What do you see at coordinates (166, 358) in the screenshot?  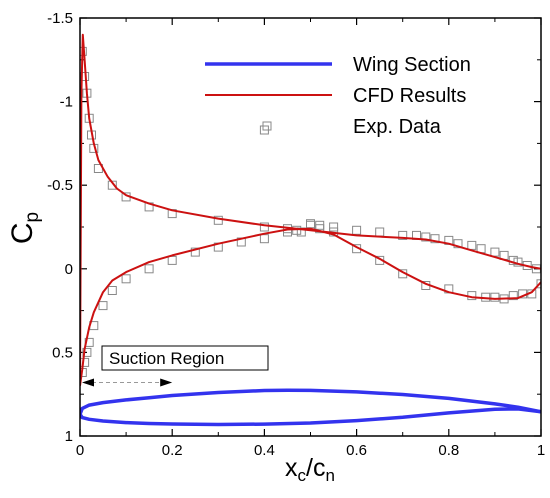 I see `annotation-label: Suction Region` at bounding box center [166, 358].